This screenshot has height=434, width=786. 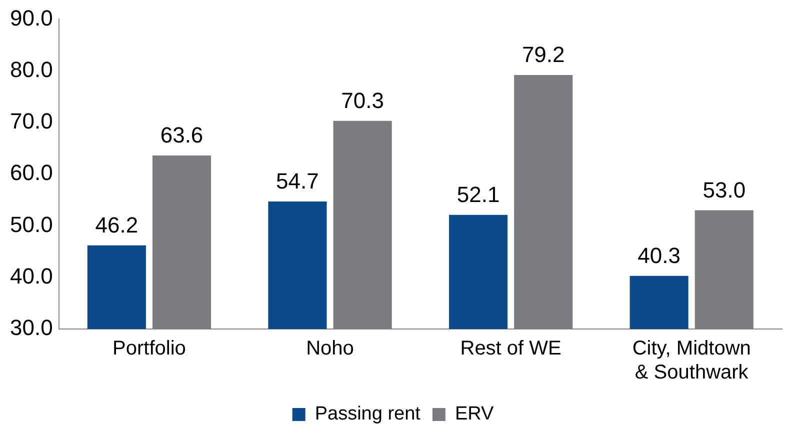 What do you see at coordinates (511, 349) in the screenshot?
I see `x-tick-label: Rest of WE` at bounding box center [511, 349].